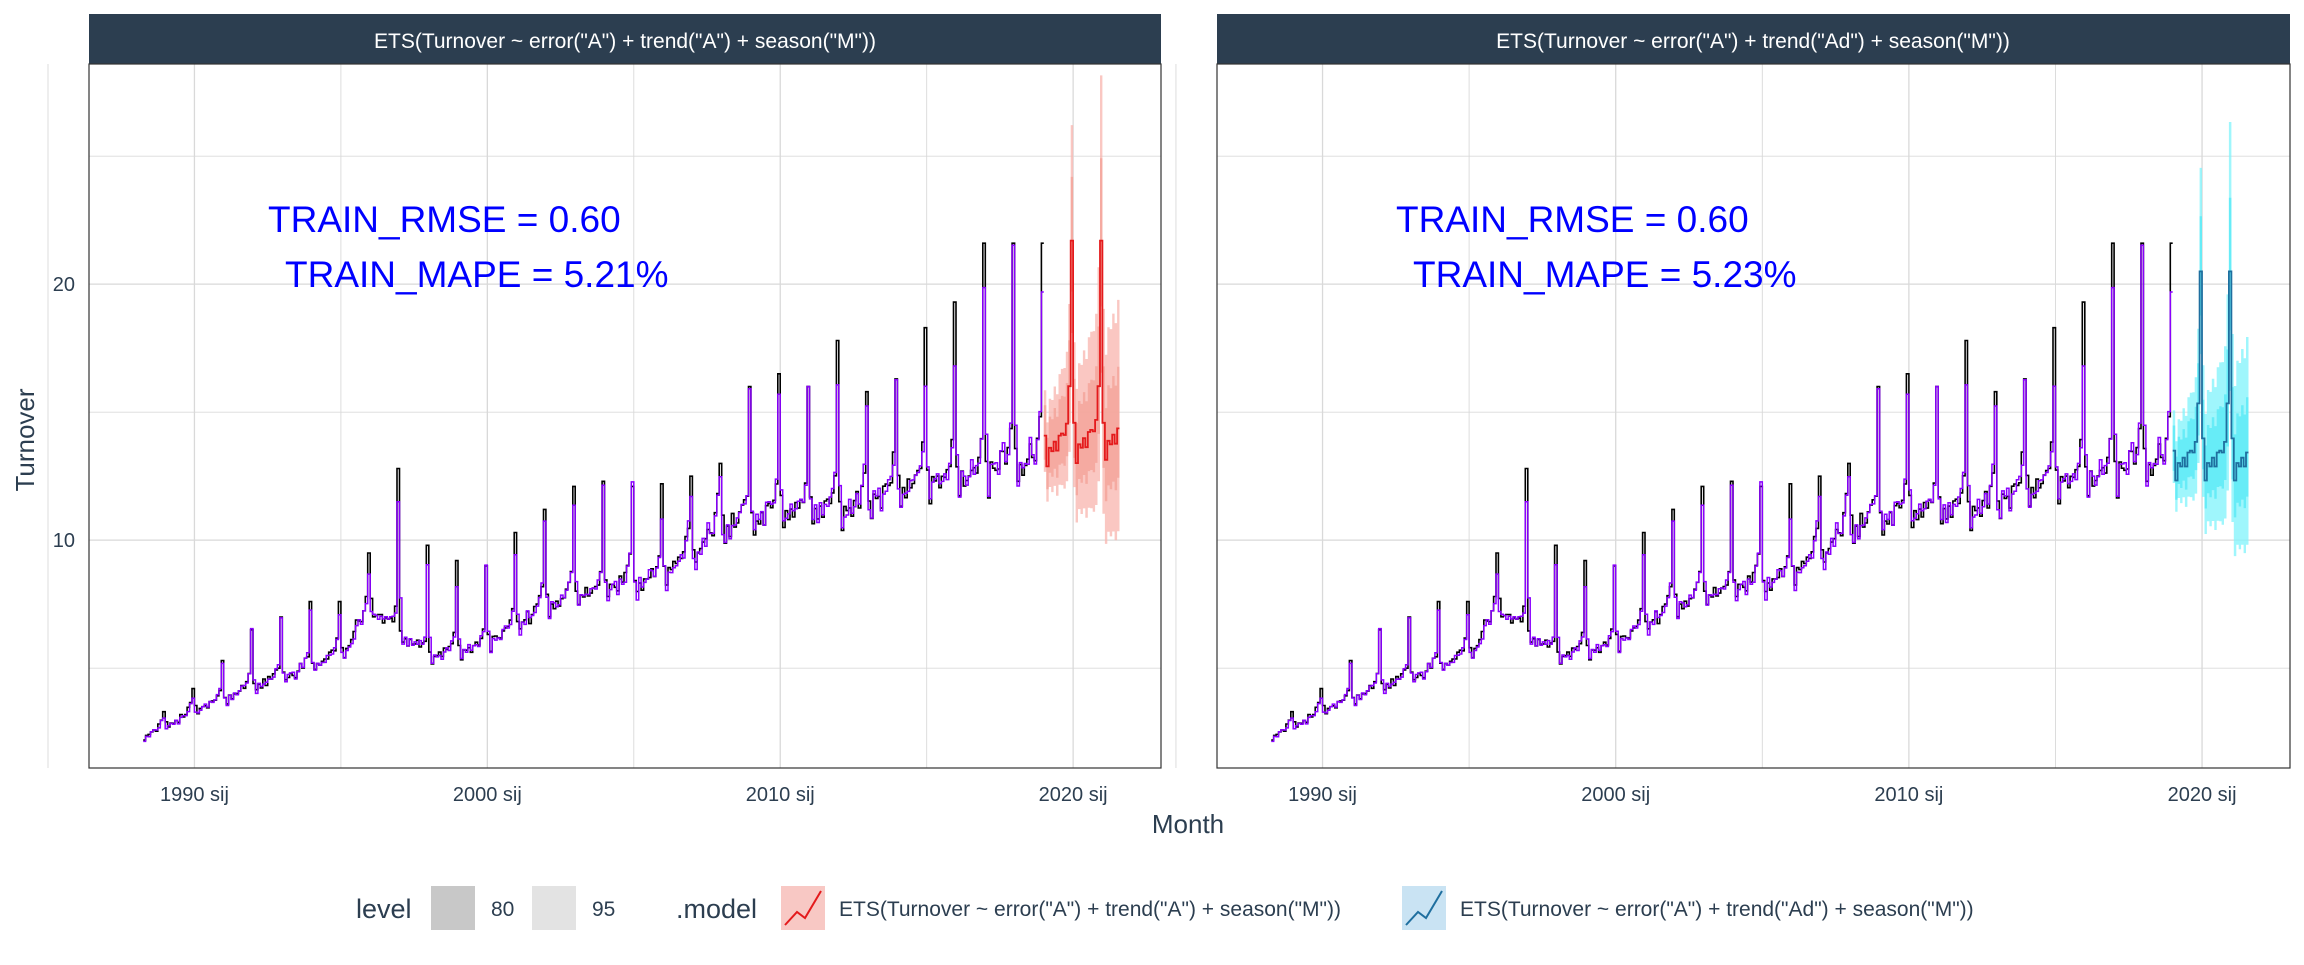 The image size is (2304, 965). Describe the element at coordinates (634, 795) in the screenshot. I see `x-axis-a: 1990 sij 2000 sij 2010 sij 2020 sij` at that location.